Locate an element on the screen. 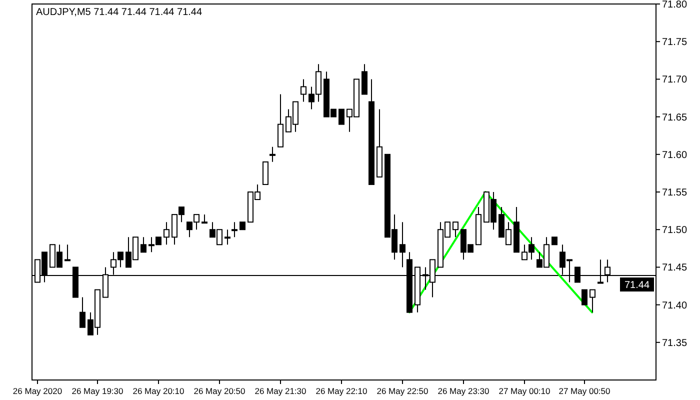 This screenshot has width=700, height=400. x-tick-label: 26 May 20:50 is located at coordinates (220, 391).